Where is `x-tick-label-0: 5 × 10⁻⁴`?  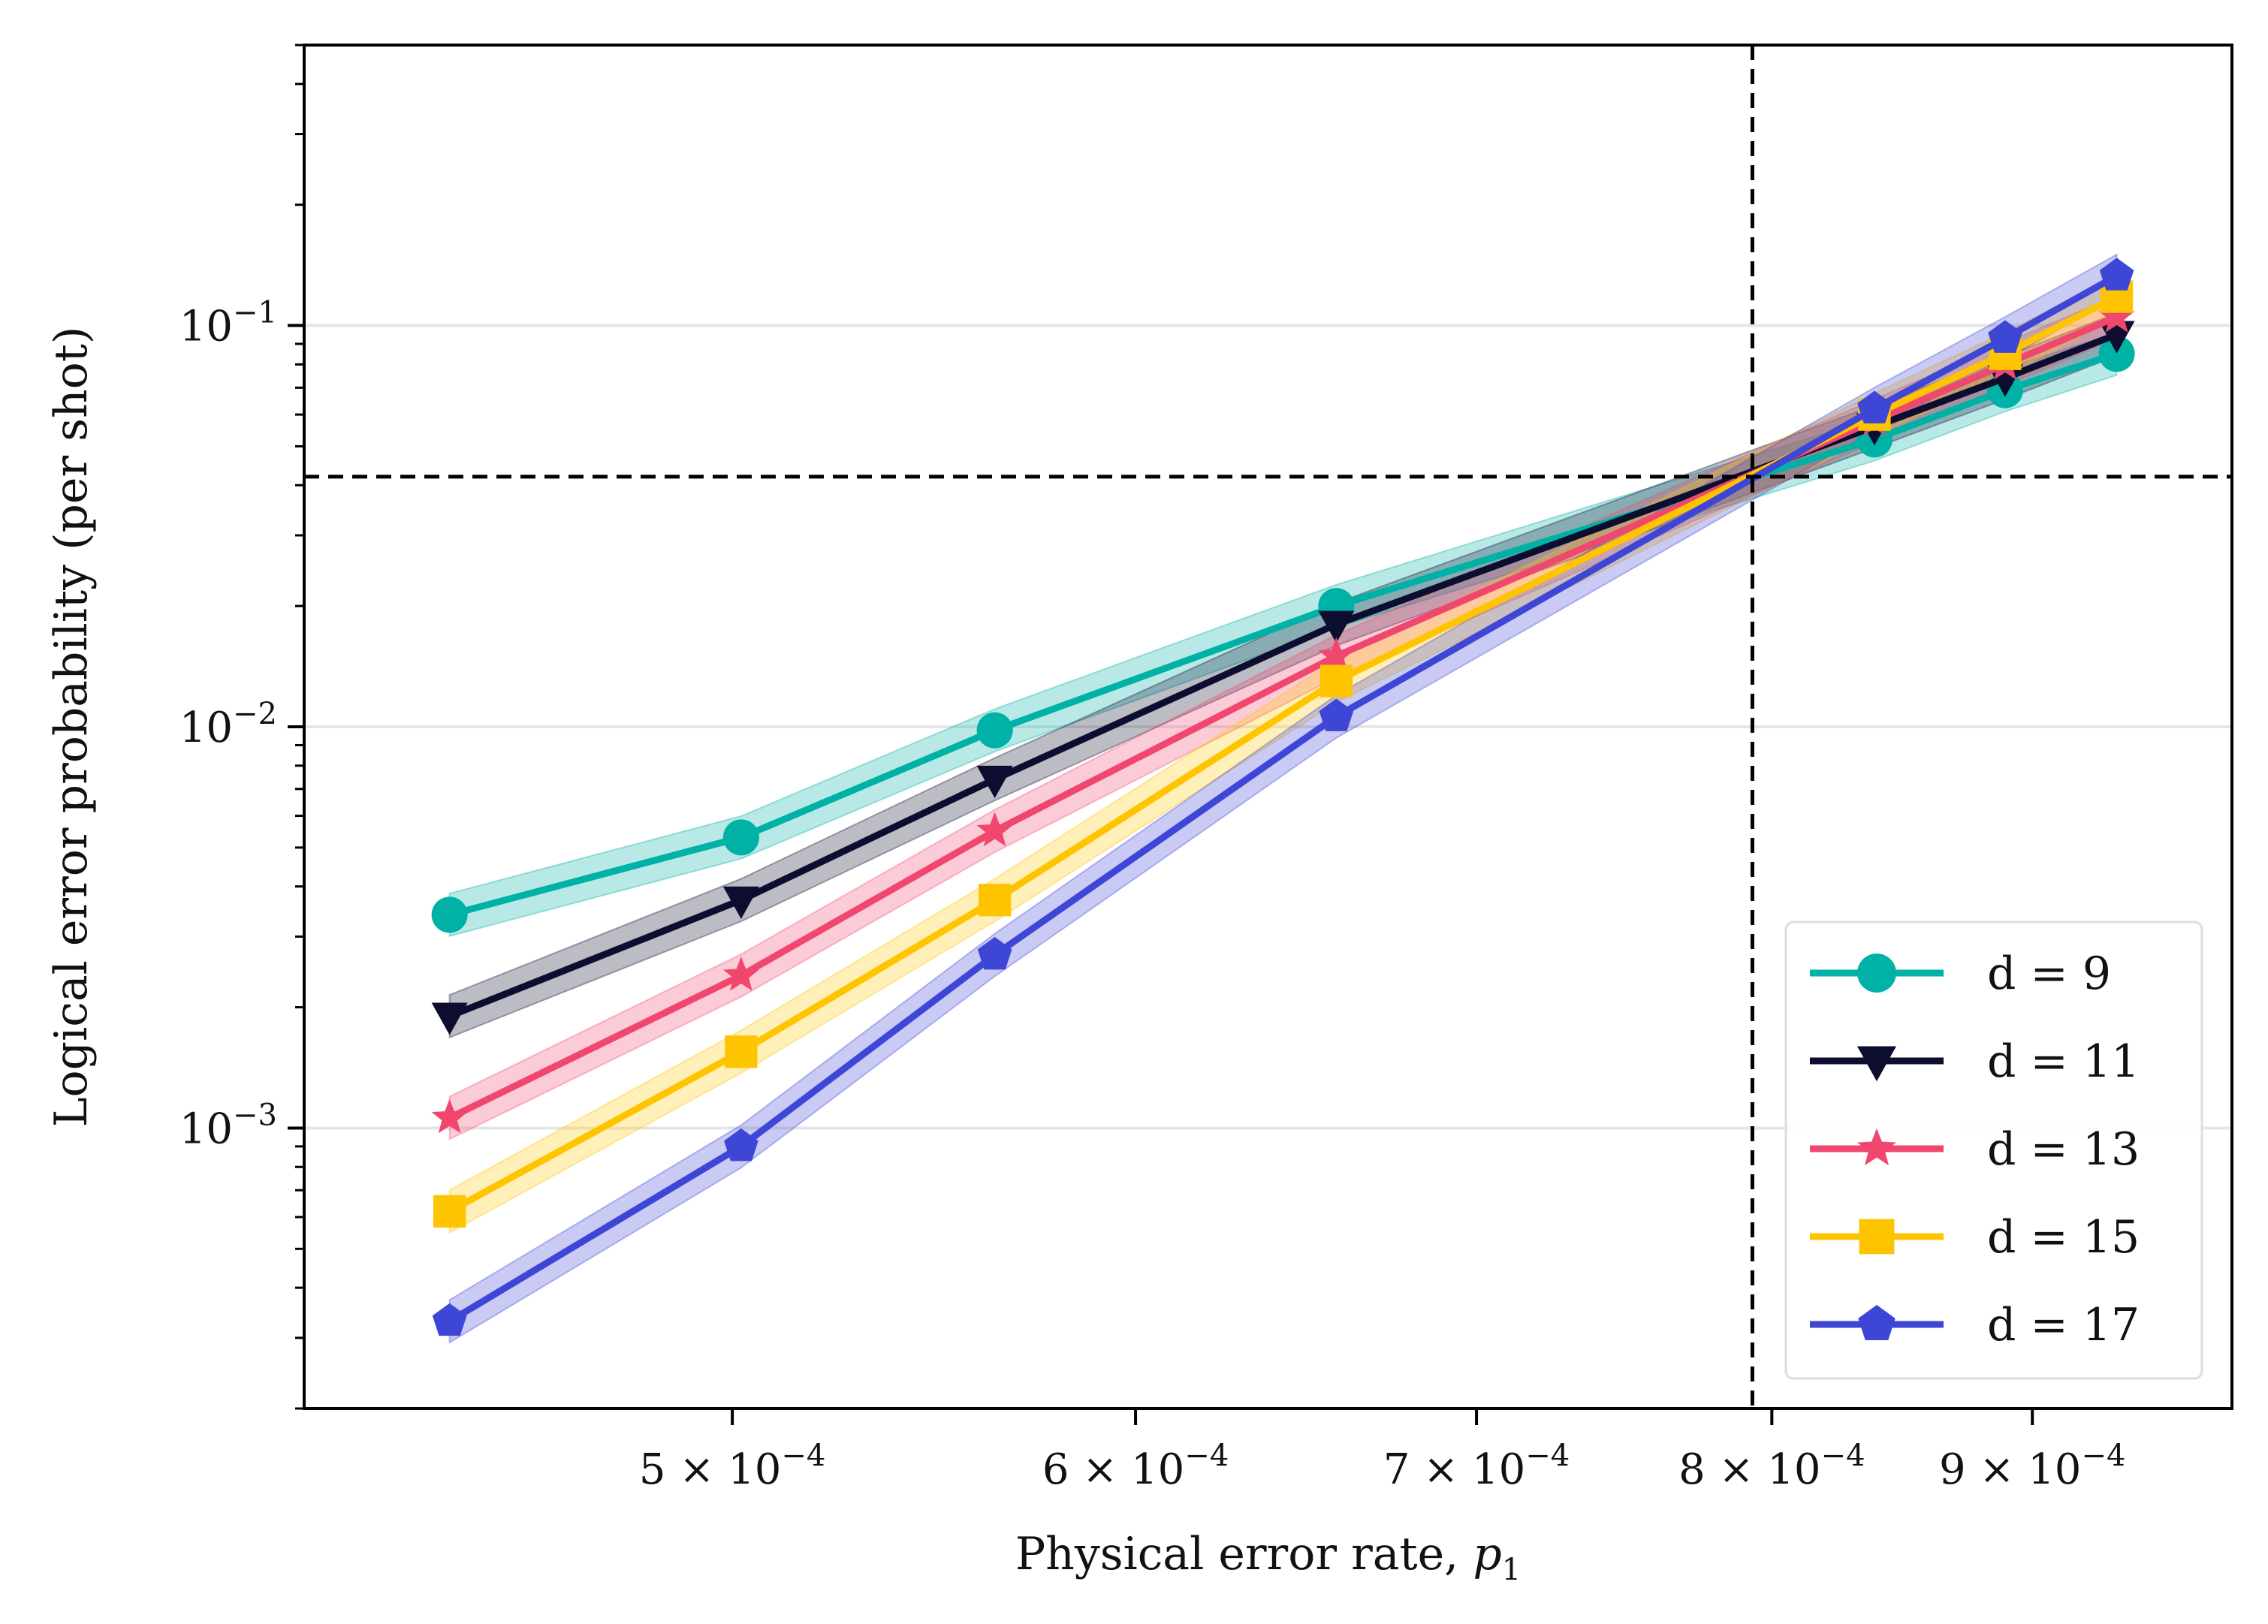 x-tick-label-0: 5 × 10⁻⁴ is located at coordinates (732, 1466).